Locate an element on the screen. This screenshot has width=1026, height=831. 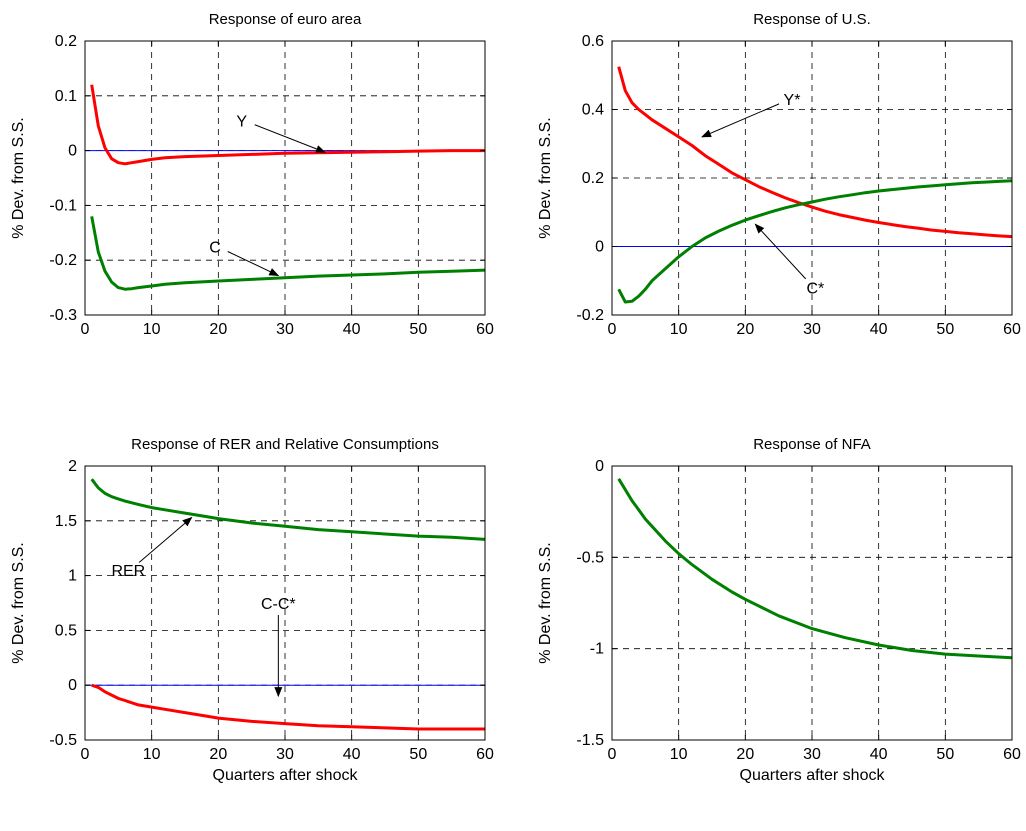
annotation-label: C is located at coordinates (215, 248).